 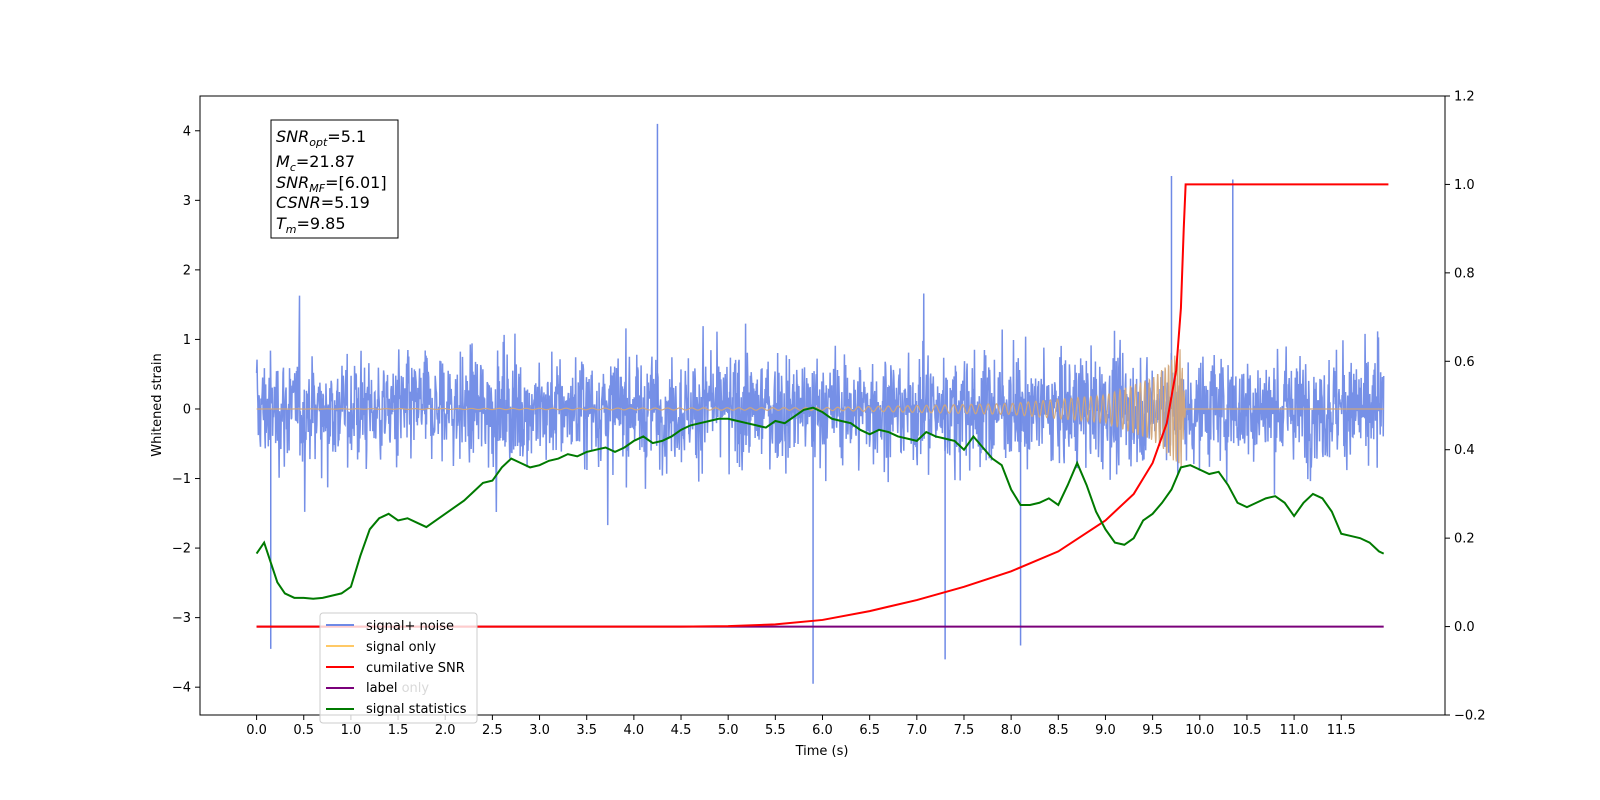 What do you see at coordinates (181, 479) in the screenshot?
I see `y-tick-label: −1` at bounding box center [181, 479].